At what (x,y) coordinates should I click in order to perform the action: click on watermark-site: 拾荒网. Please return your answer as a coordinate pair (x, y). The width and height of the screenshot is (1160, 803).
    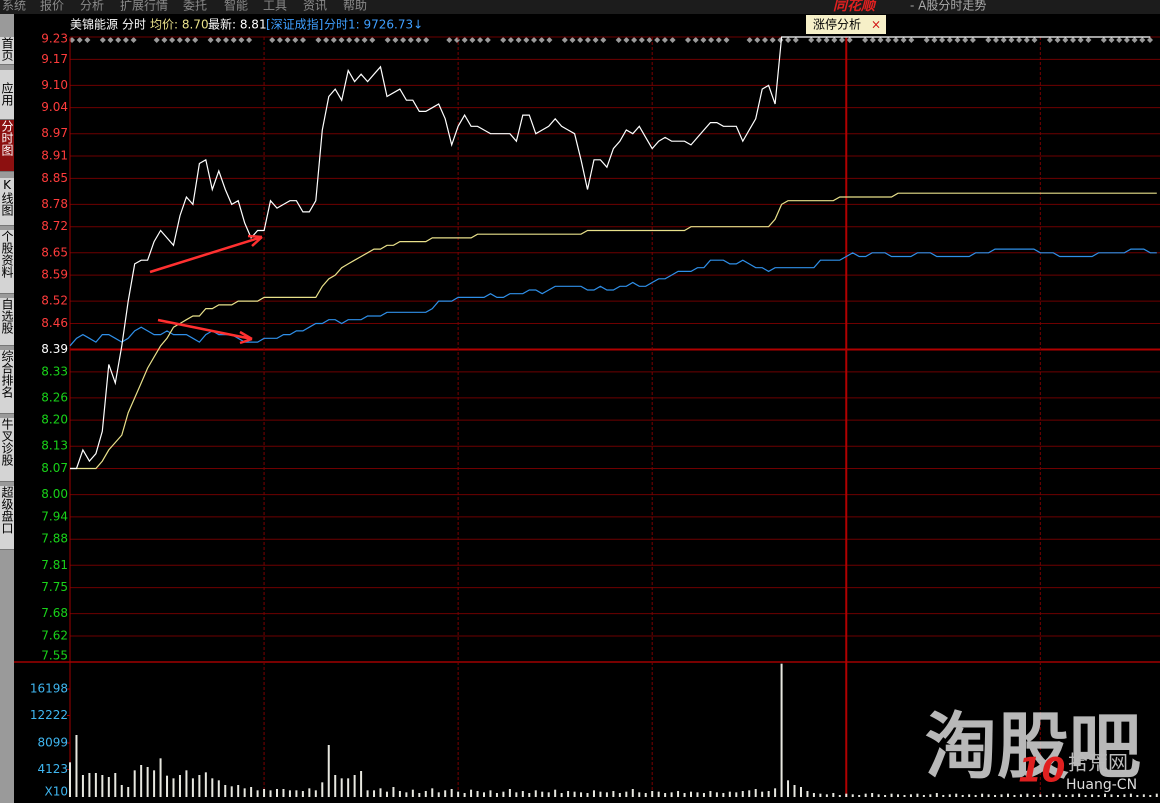
    Looking at the image, I should click on (1098, 763).